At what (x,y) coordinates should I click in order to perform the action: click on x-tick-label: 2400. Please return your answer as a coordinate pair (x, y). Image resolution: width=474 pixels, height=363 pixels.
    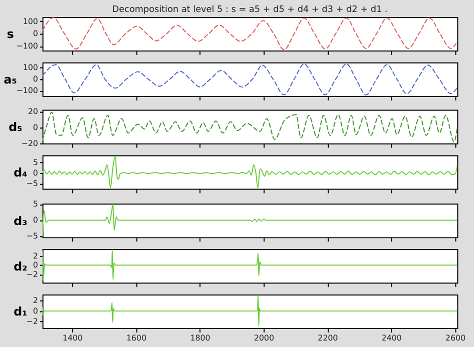
    Looking at the image, I should click on (392, 337).